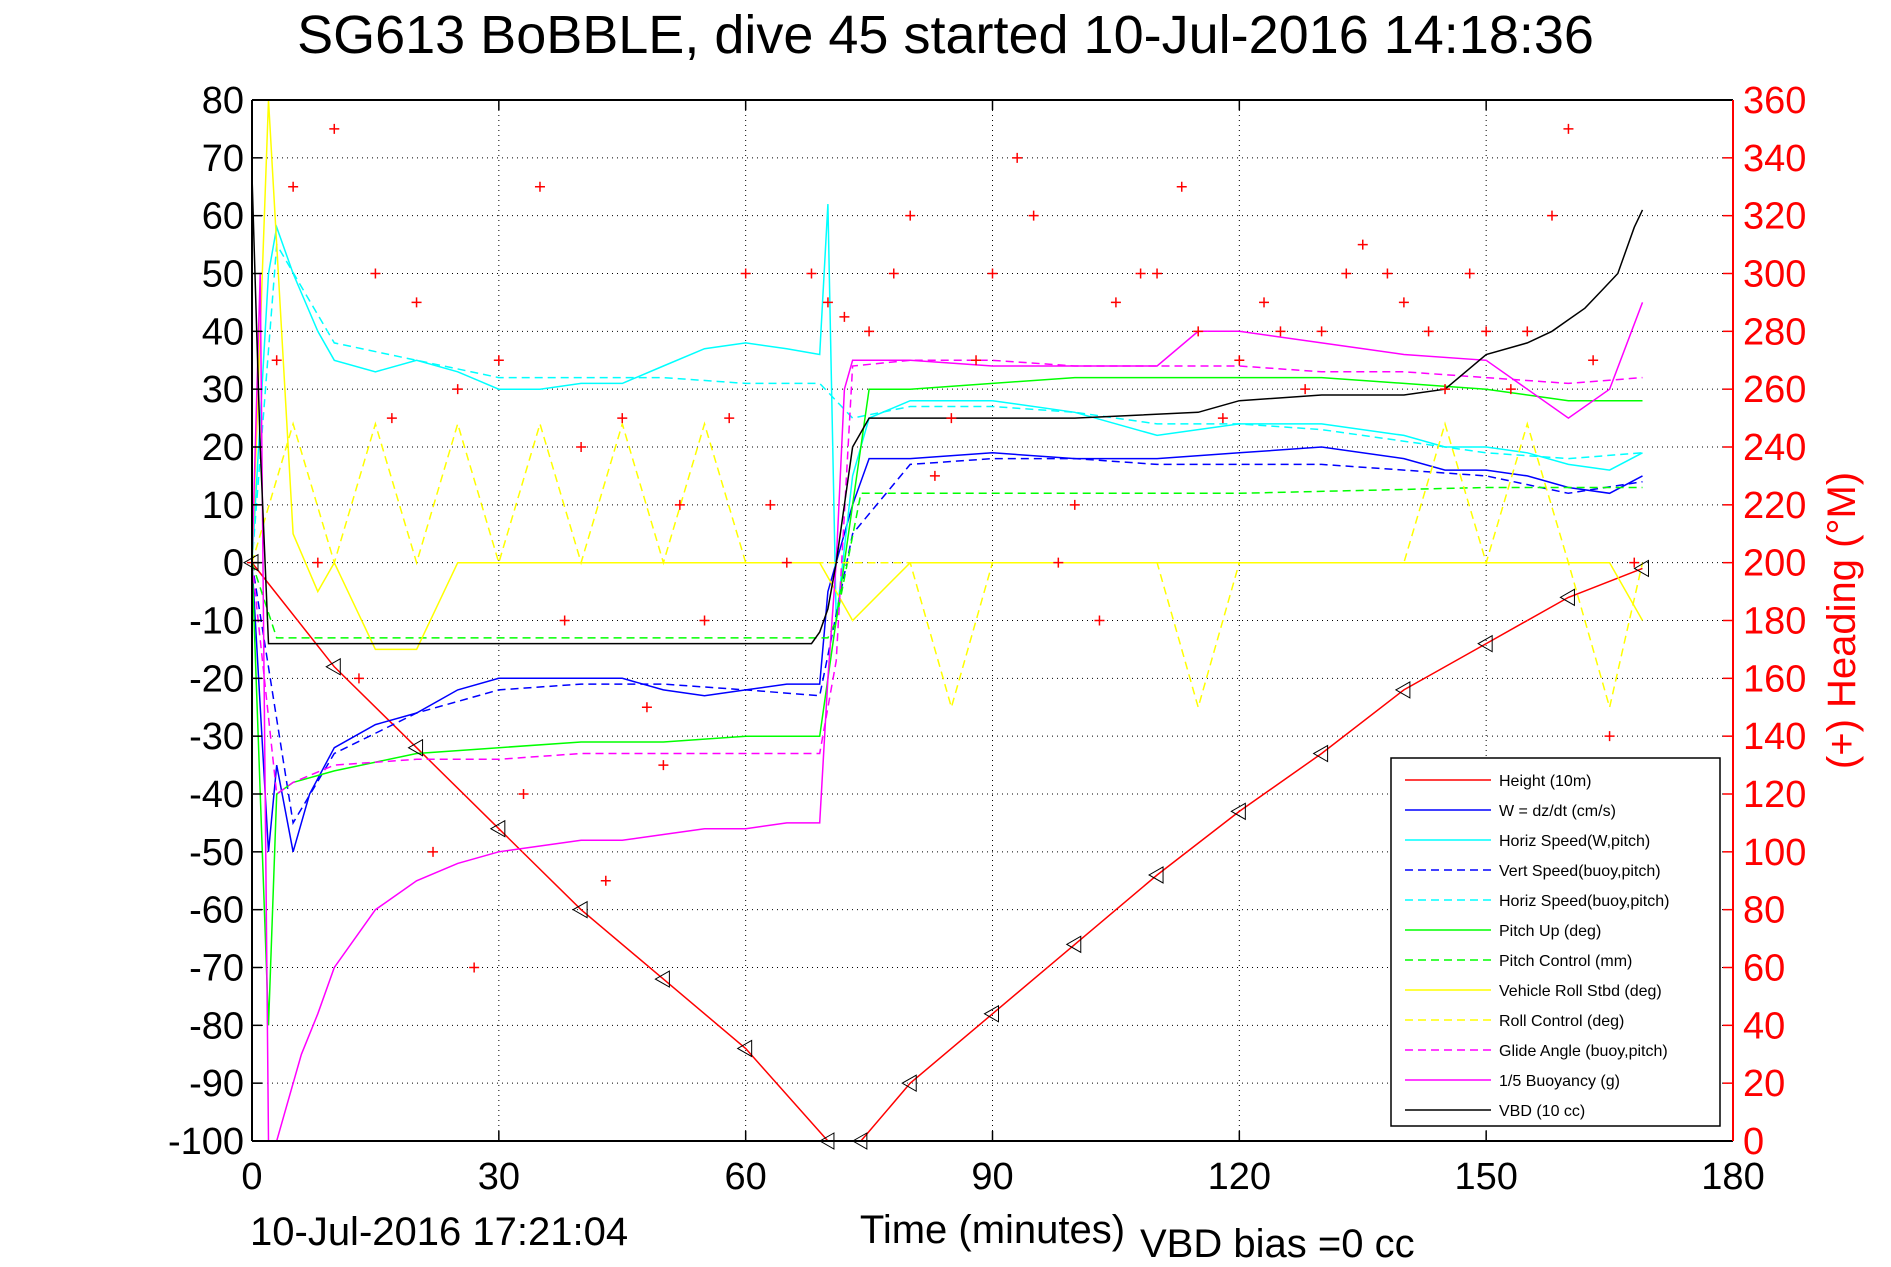 This screenshot has height=1267, width=1891. What do you see at coordinates (216, 853) in the screenshot?
I see `y-left-tick-label: -50` at bounding box center [216, 853].